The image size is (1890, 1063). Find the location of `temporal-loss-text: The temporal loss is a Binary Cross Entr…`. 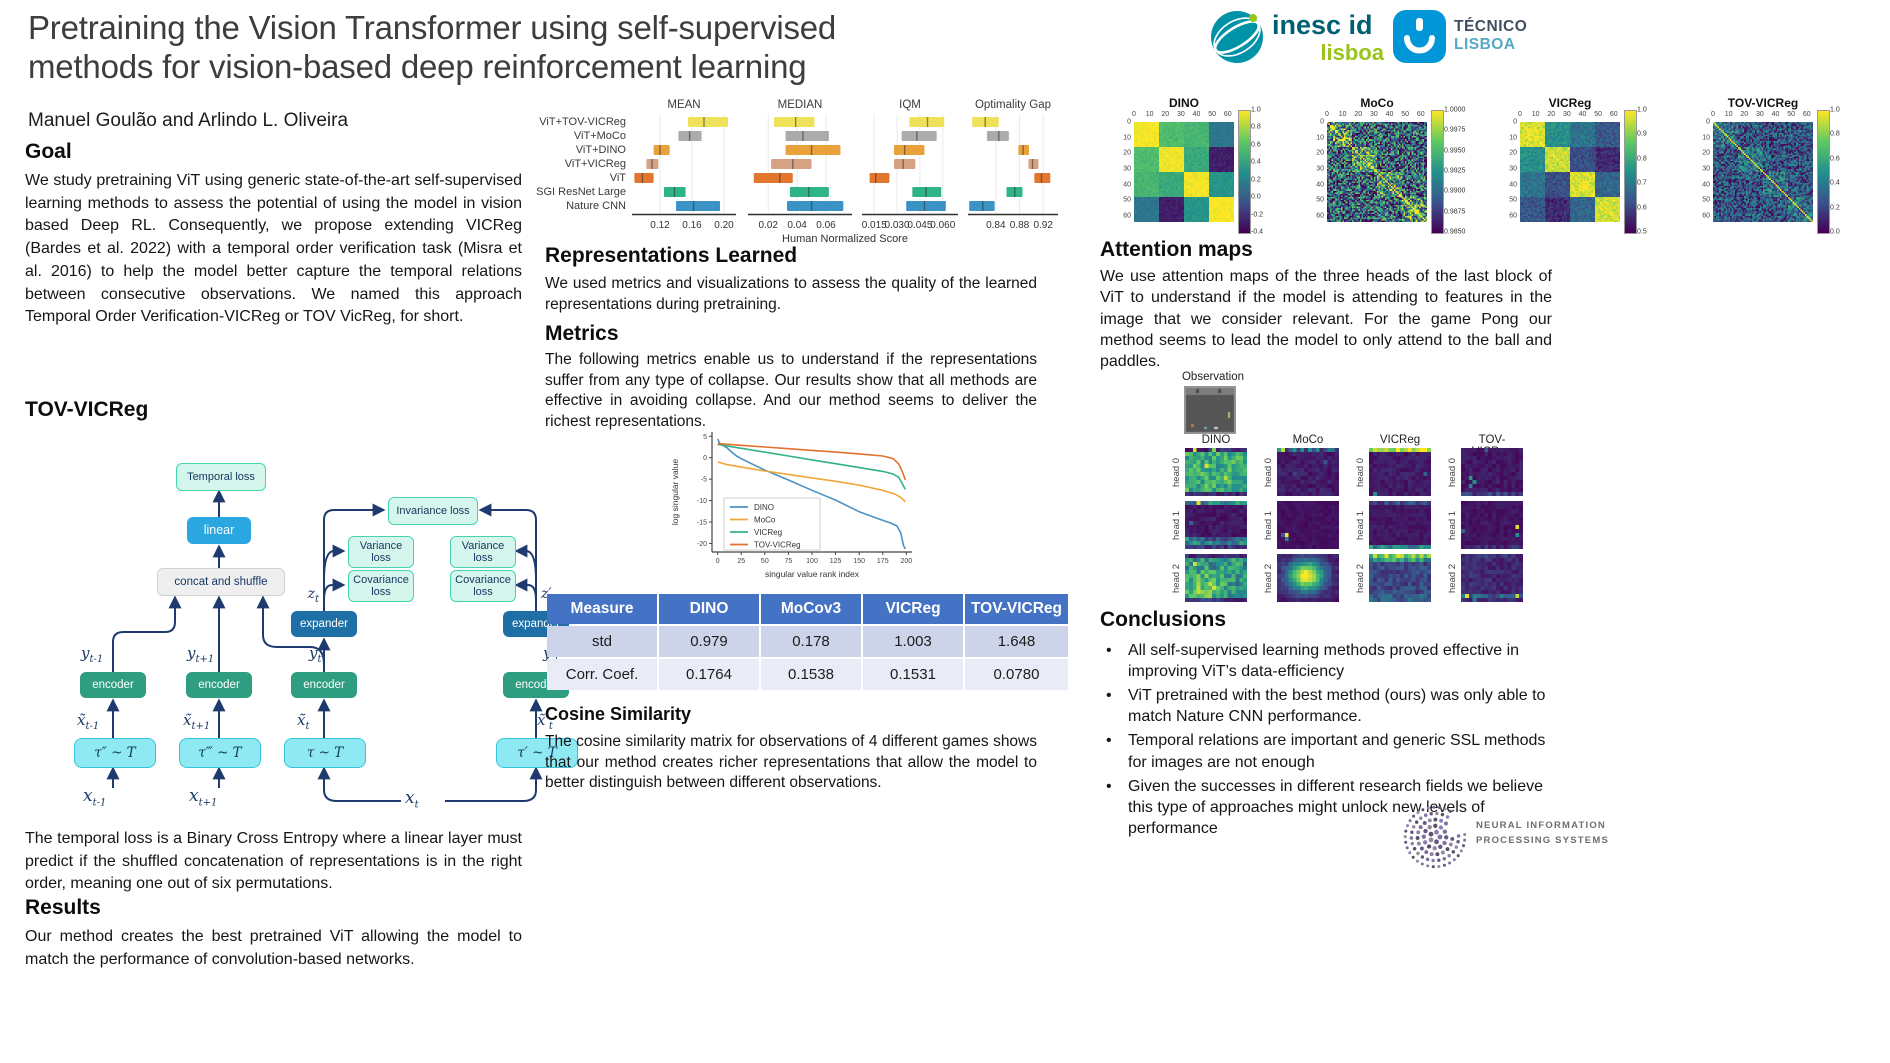

temporal-loss-text: The temporal loss is a Binary Cross Entr… is located at coordinates (273, 861).